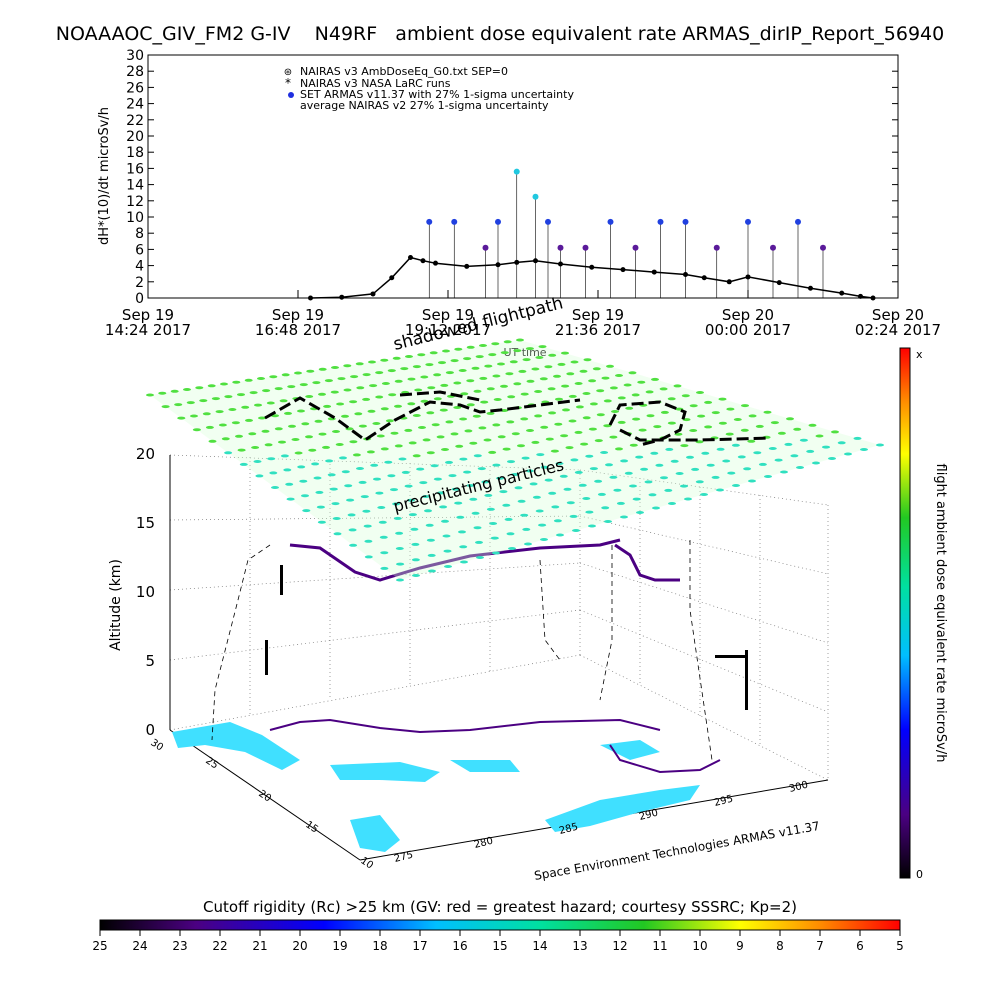 The image size is (1000, 1000). What do you see at coordinates (339, 946) in the screenshot?
I see `bottom-colorbar-tick-label: 19` at bounding box center [339, 946].